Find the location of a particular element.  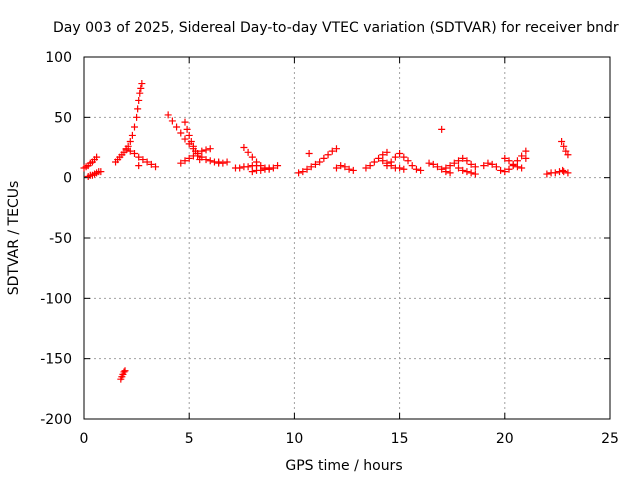

y-axis-label: SDTVAR / TECUs is located at coordinates (14, 238).